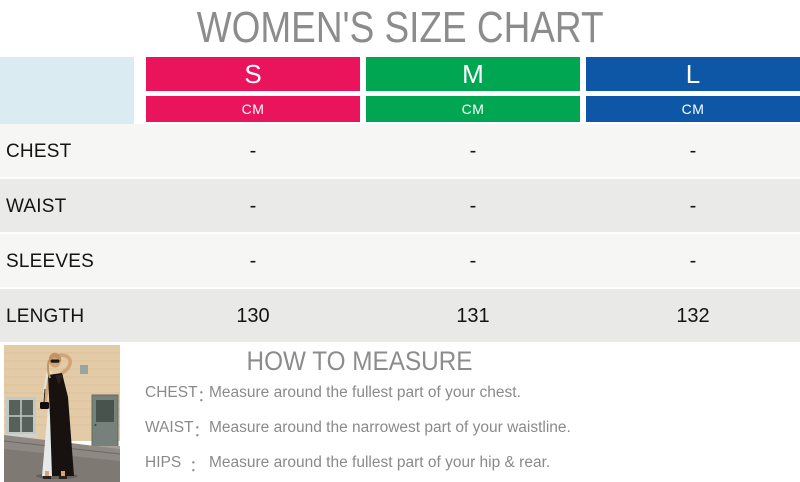  What do you see at coordinates (693, 109) in the screenshot?
I see `unit-cell-l: CM` at bounding box center [693, 109].